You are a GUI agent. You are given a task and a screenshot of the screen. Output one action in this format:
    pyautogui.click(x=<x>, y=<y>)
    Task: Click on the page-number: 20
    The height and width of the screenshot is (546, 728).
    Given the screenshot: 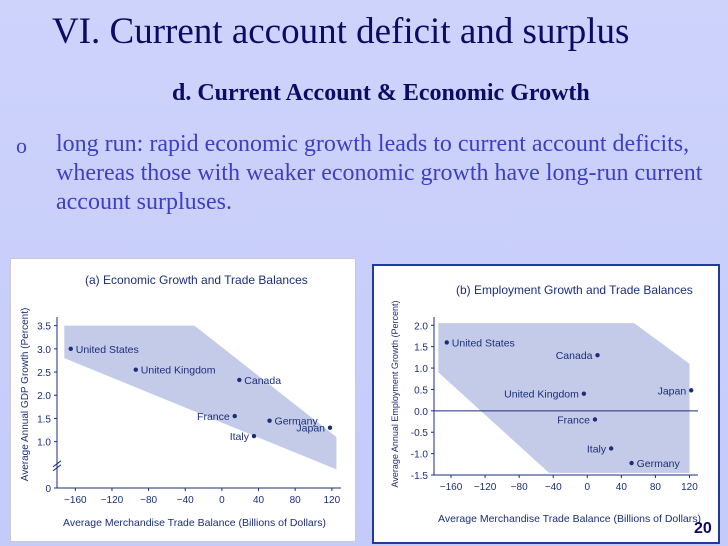 What is the action you would take?
    pyautogui.click(x=703, y=528)
    